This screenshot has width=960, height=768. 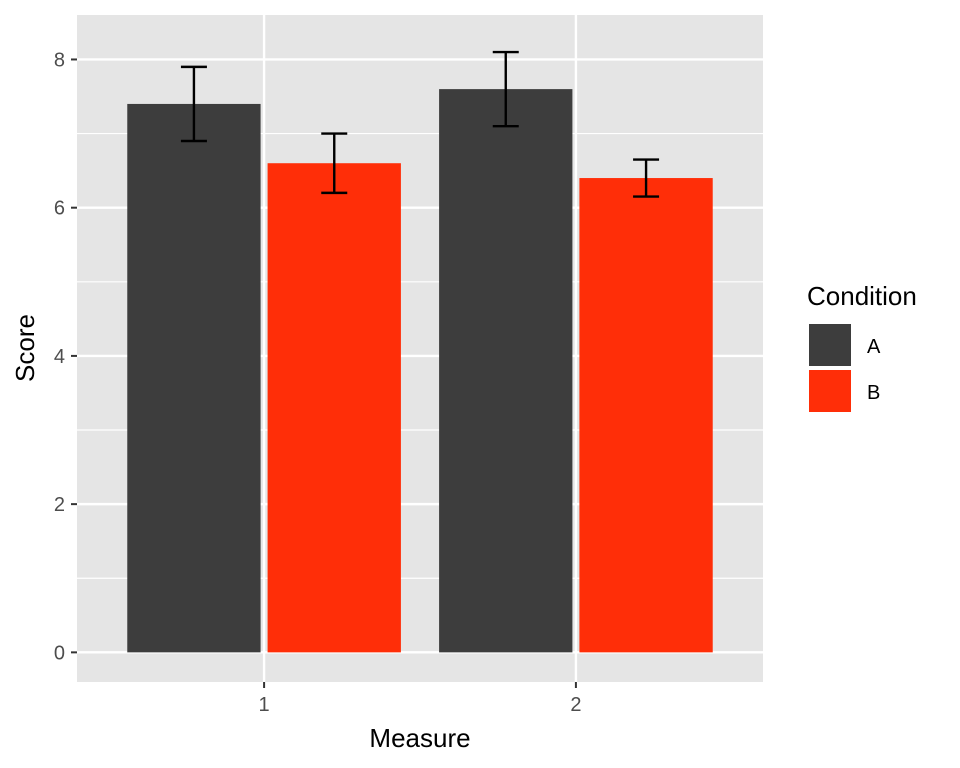 What do you see at coordinates (420, 124) in the screenshot?
I see `error-bars` at bounding box center [420, 124].